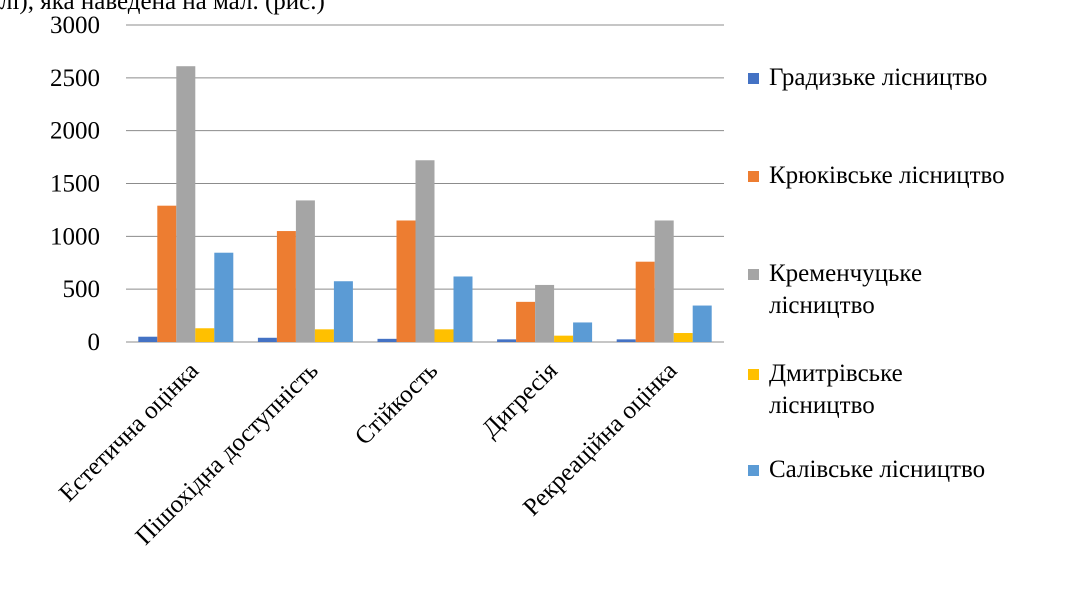 The width and height of the screenshot is (1091, 601). Describe the element at coordinates (75, 25) in the screenshot. I see `y-tick-label: 3000` at that location.